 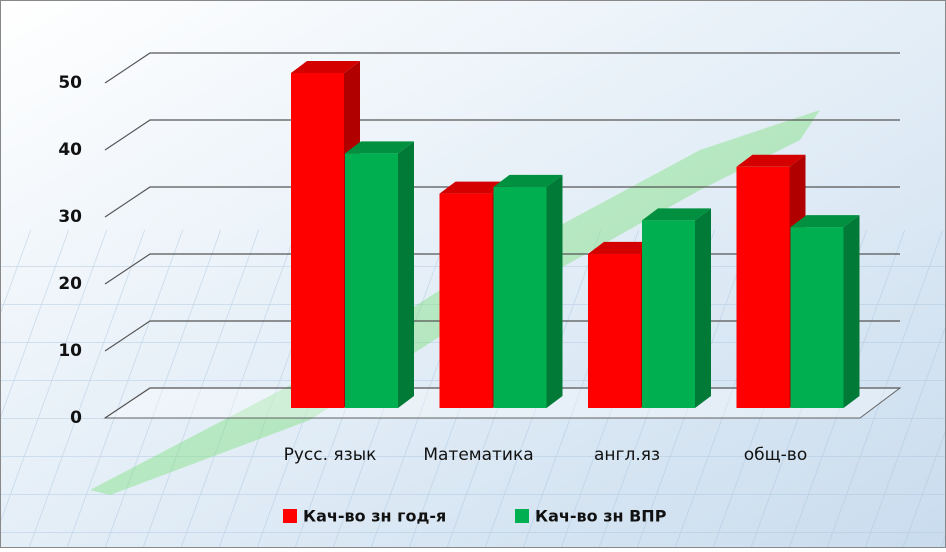 What do you see at coordinates (627, 455) in the screenshot?
I see `x-tick-label: англ.яз` at bounding box center [627, 455].